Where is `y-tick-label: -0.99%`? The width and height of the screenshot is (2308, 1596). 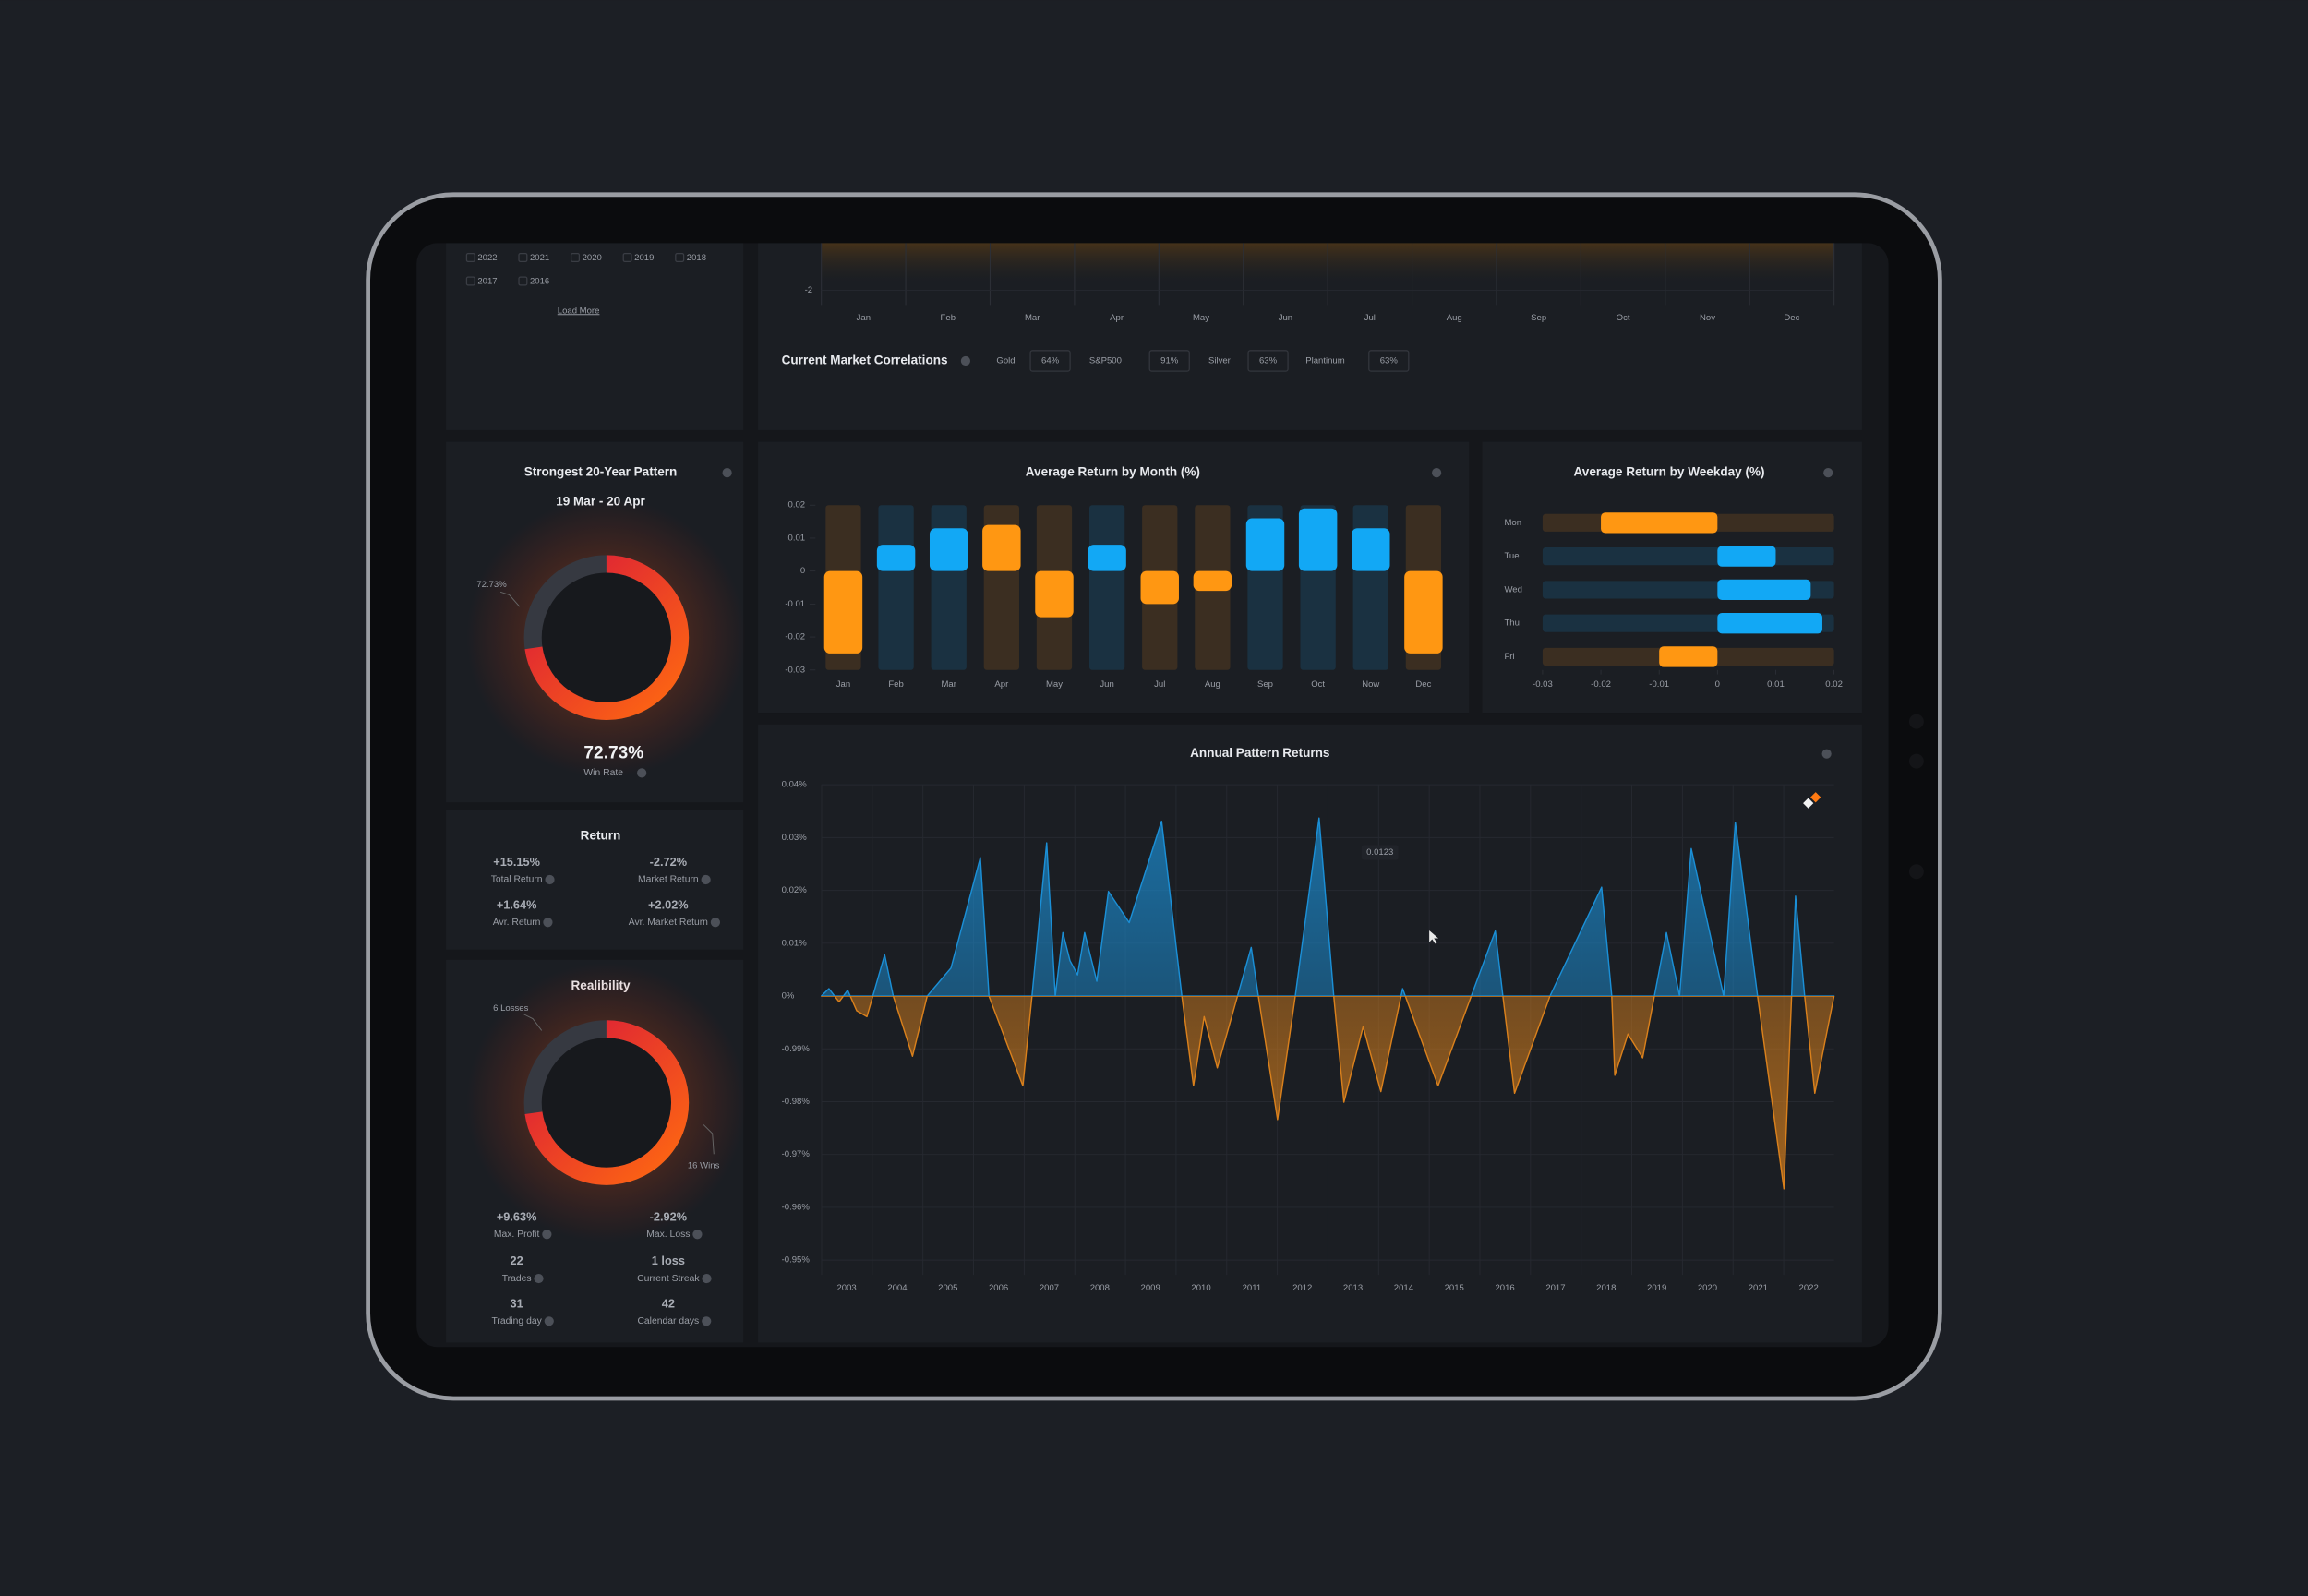
y-tick-label: -0.99% is located at coordinates (796, 1049).